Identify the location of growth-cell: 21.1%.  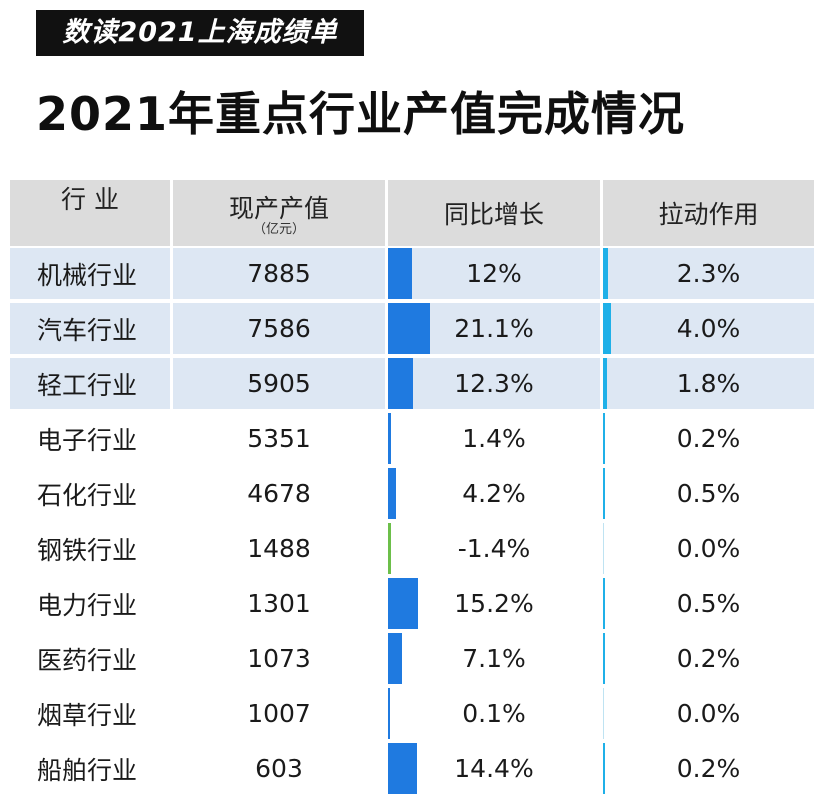
(494, 328).